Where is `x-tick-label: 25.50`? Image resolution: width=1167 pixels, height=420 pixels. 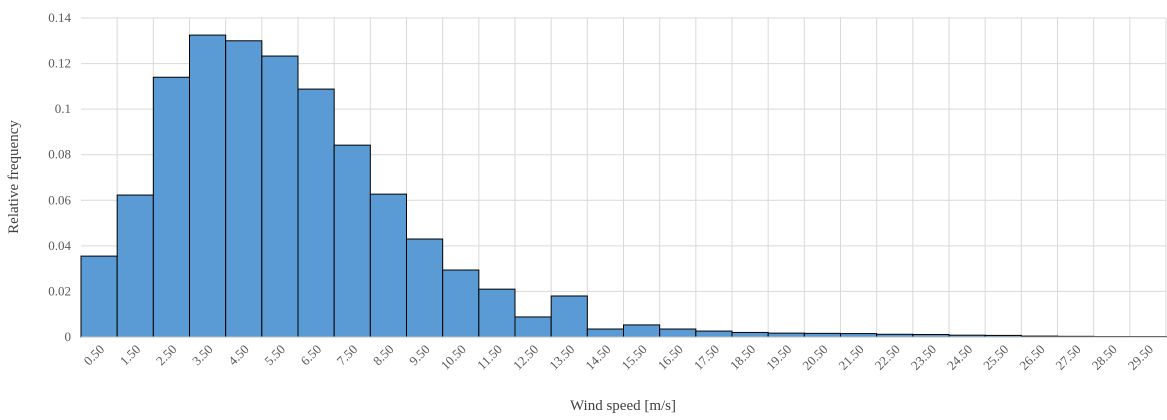
x-tick-label: 25.50 is located at coordinates (995, 357).